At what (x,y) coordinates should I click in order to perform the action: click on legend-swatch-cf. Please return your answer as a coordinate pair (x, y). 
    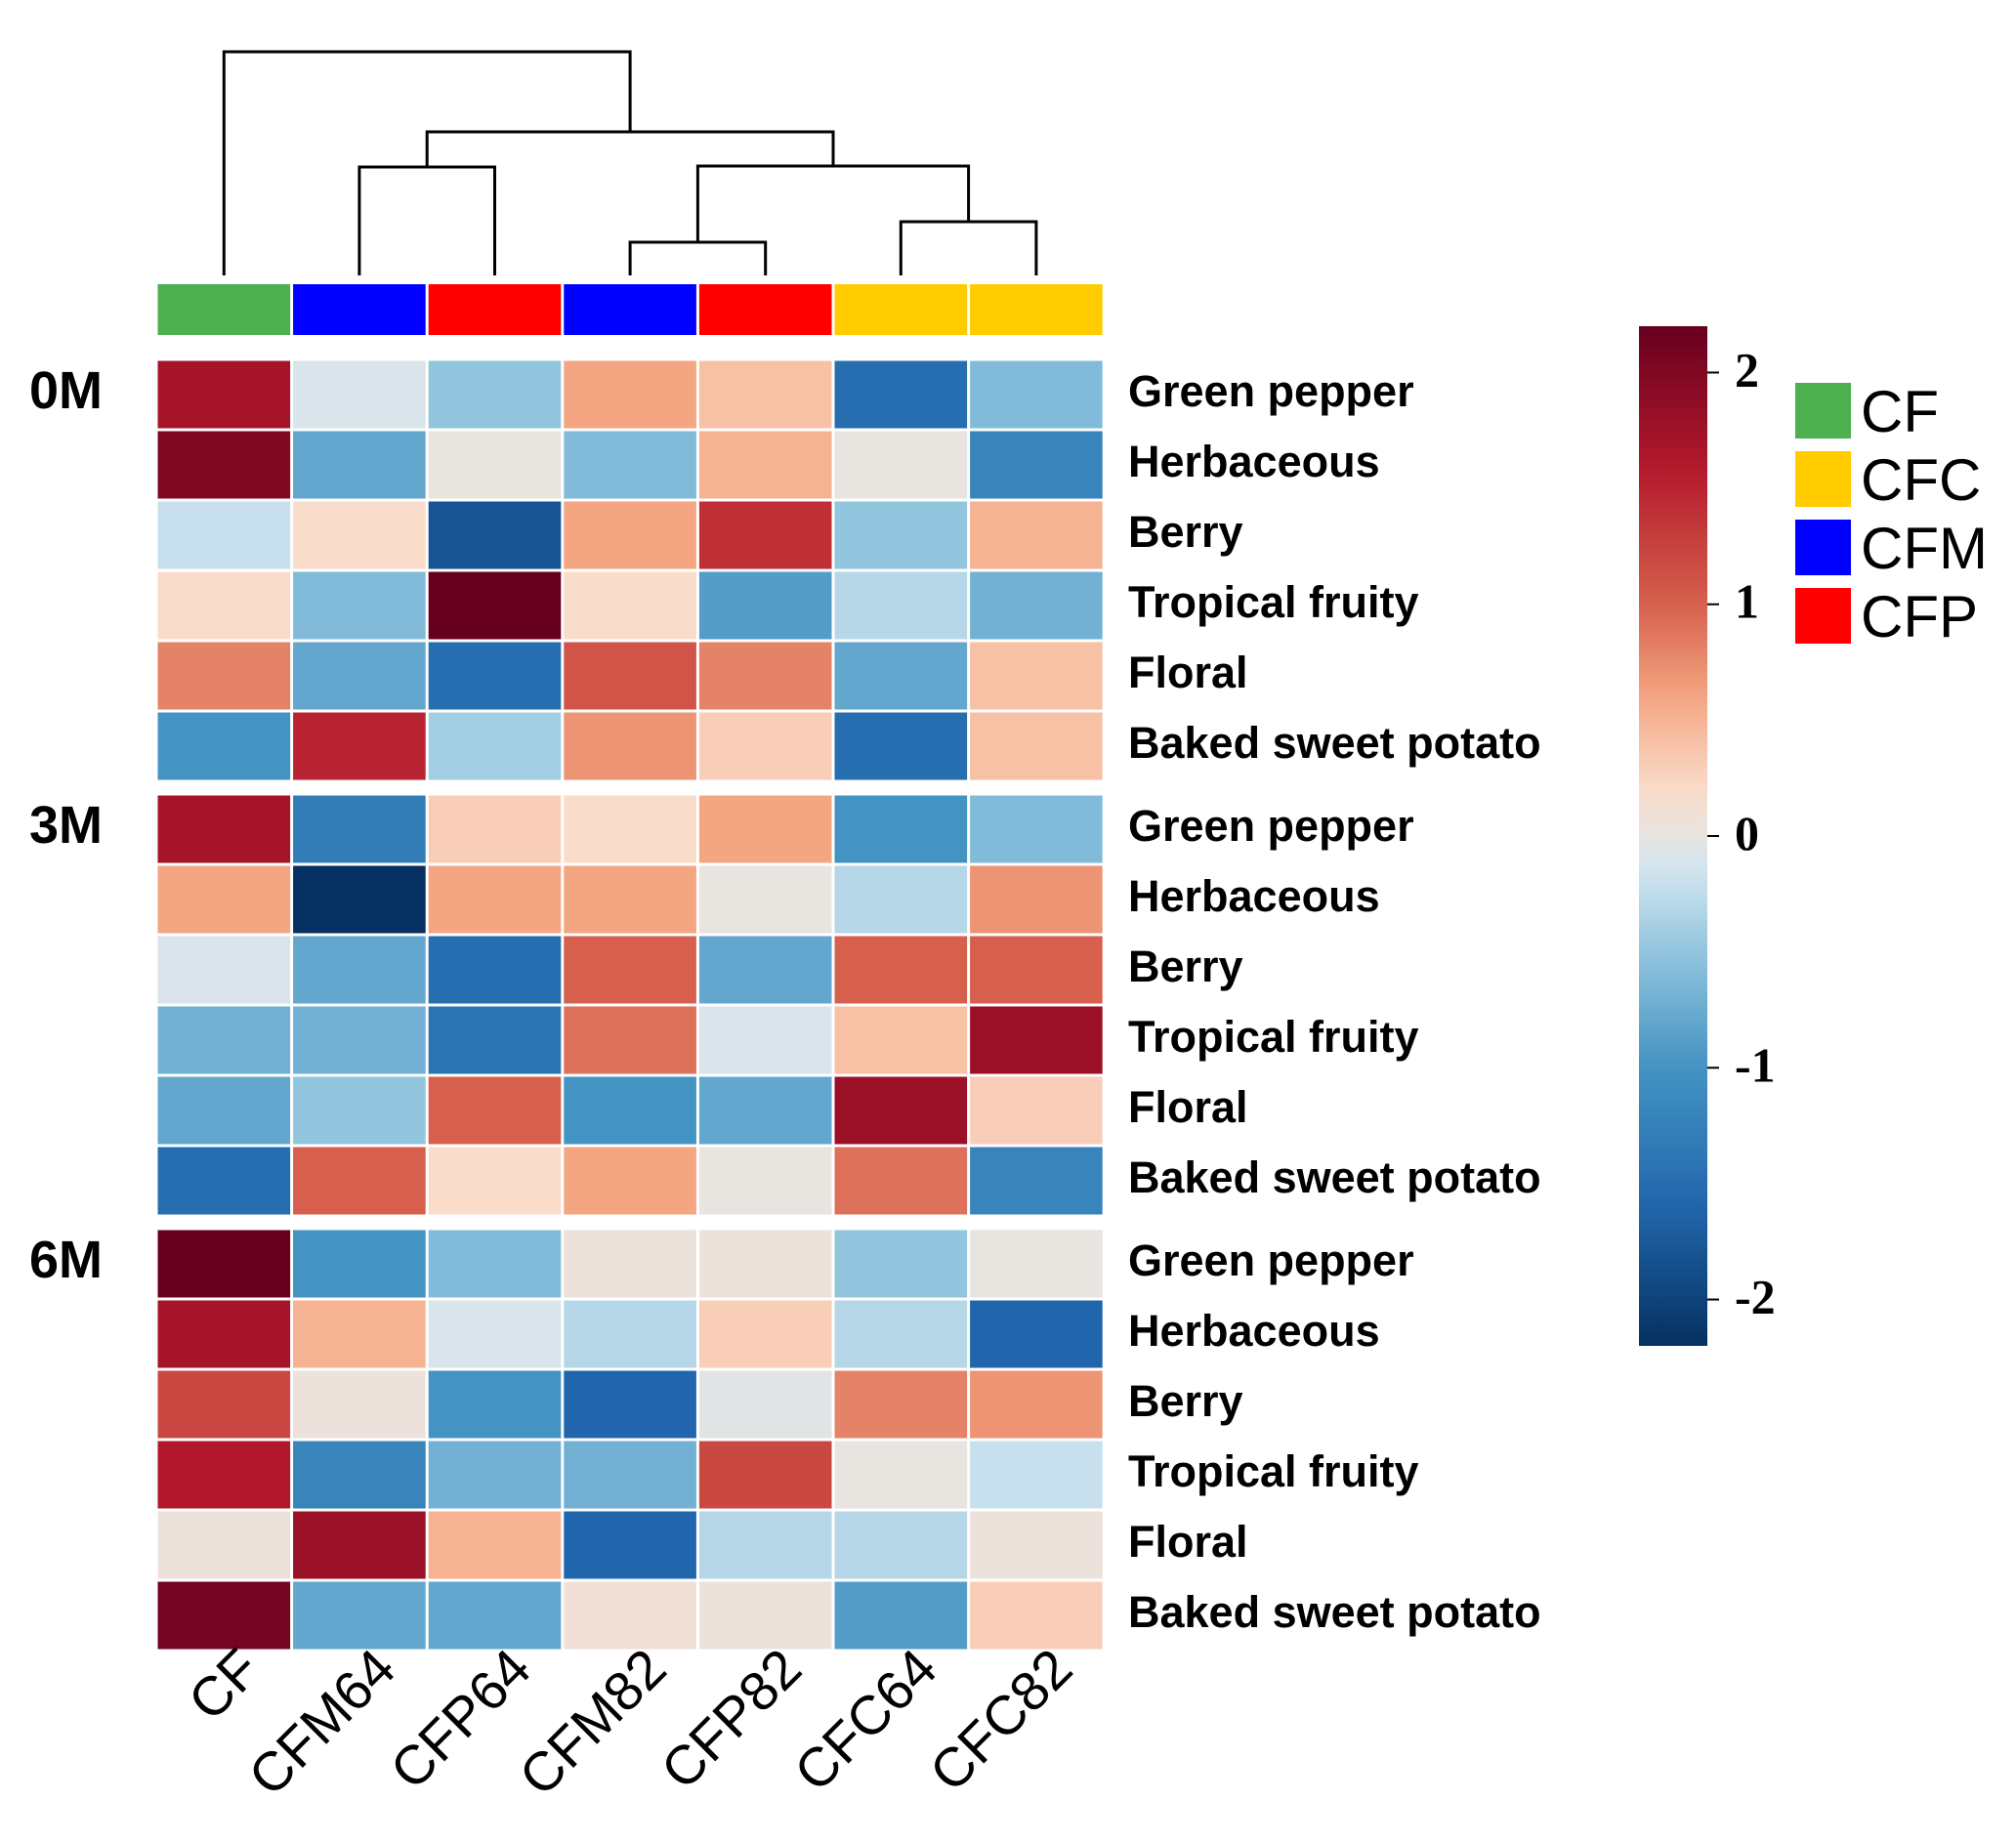
    Looking at the image, I should click on (1823, 411).